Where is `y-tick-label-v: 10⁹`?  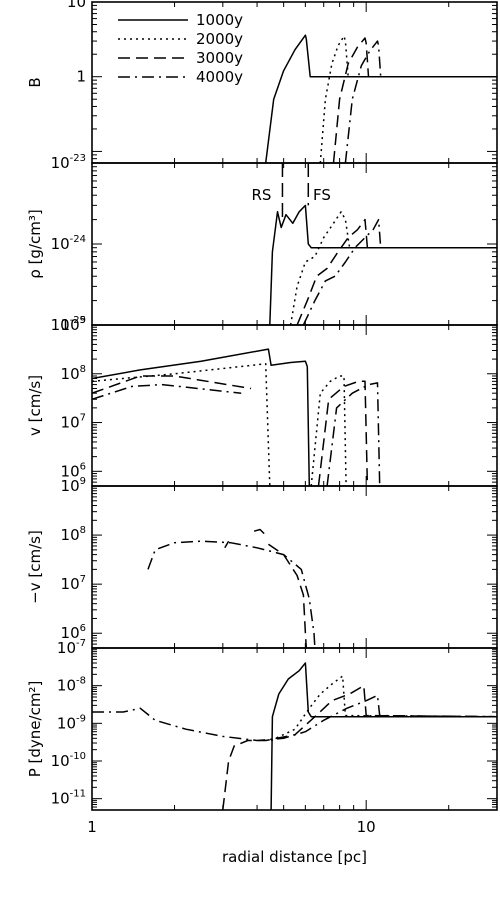
y-tick-label-v: 10⁹ is located at coordinates (73, 324).